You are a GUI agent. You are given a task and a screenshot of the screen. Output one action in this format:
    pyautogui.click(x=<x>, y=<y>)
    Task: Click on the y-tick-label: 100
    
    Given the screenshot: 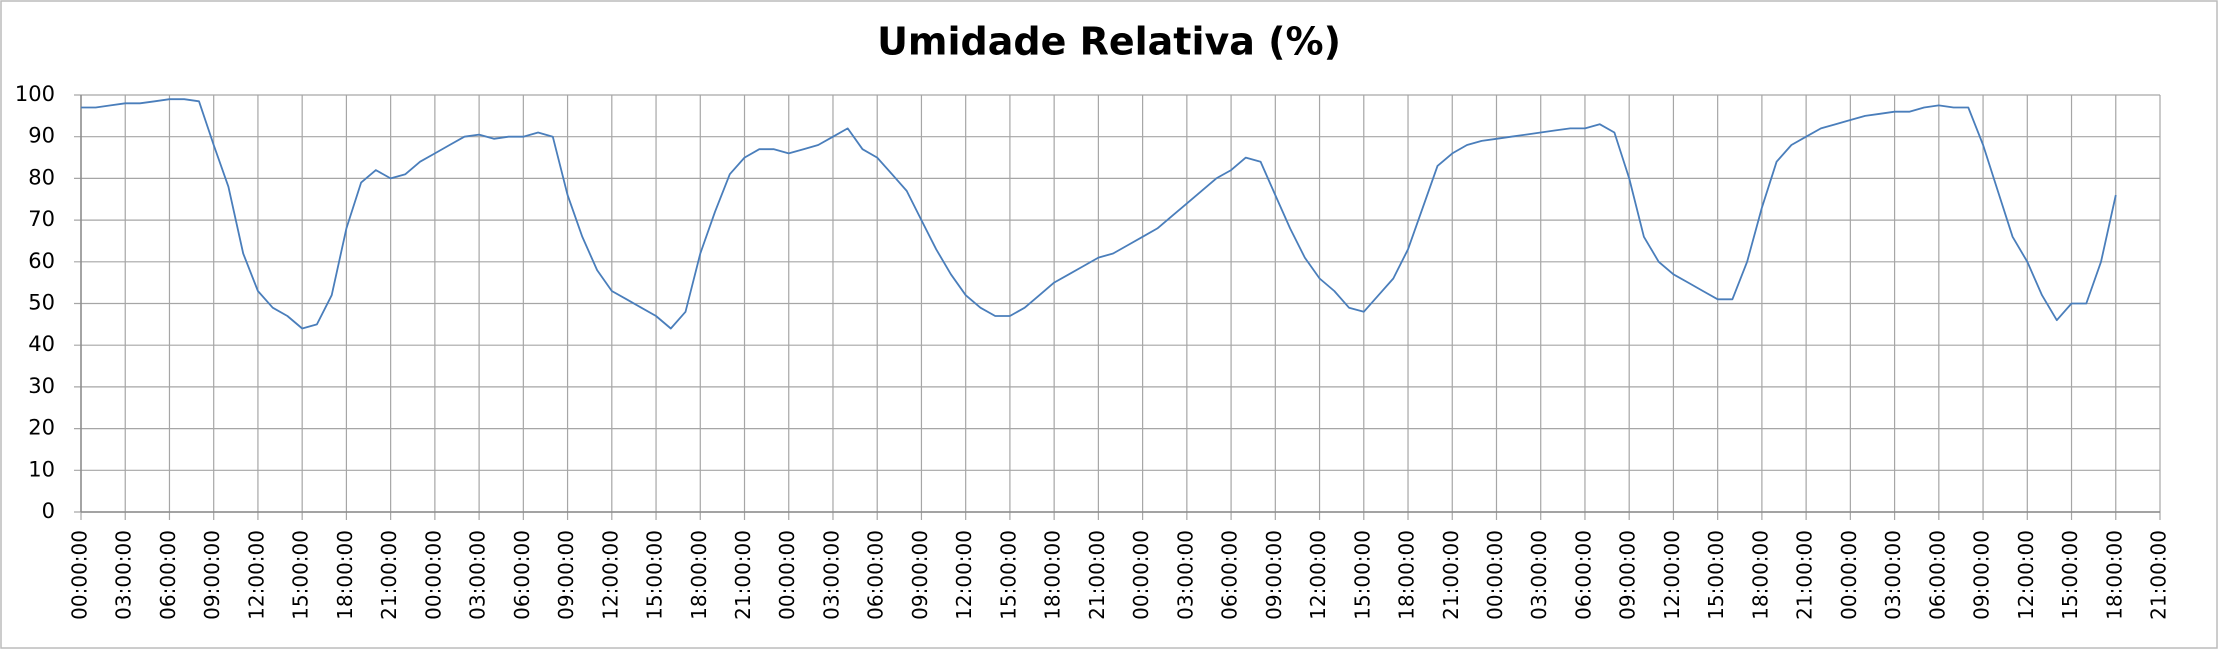 What is the action you would take?
    pyautogui.click(x=35, y=94)
    